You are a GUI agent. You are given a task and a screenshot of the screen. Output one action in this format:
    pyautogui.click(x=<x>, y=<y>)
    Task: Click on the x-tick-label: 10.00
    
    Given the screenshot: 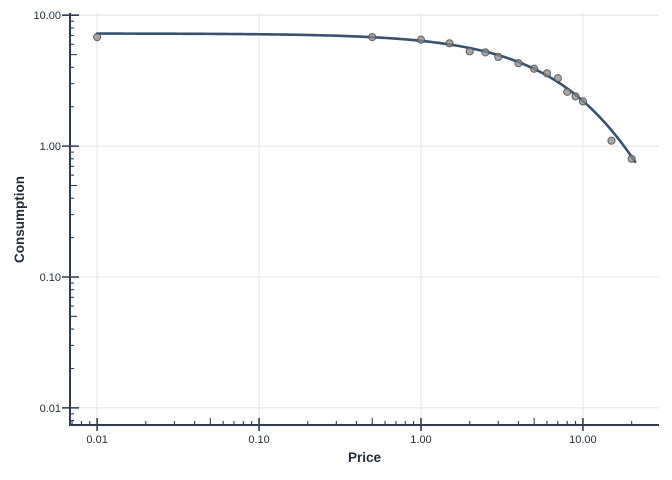 What is the action you would take?
    pyautogui.click(x=583, y=440)
    